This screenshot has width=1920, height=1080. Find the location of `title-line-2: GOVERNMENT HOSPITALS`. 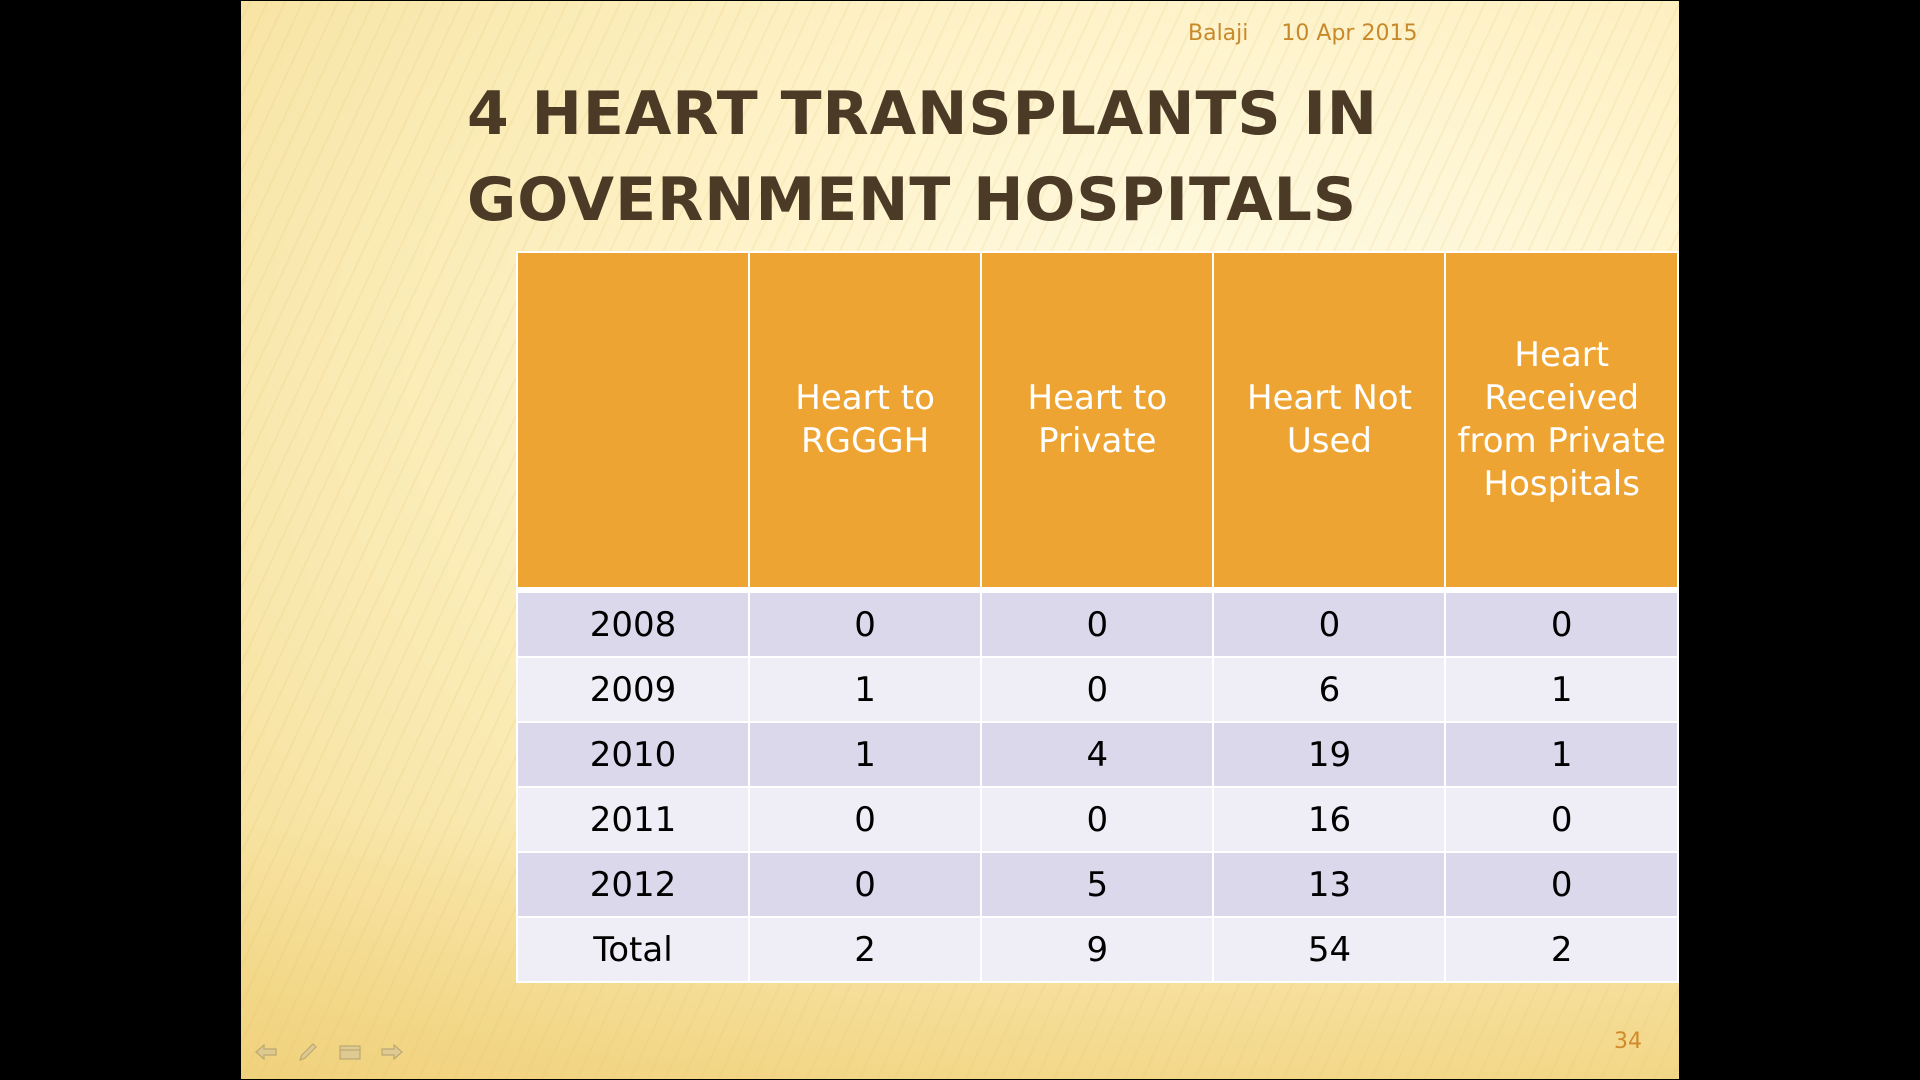

title-line-2: GOVERNMENT HOSPITALS is located at coordinates (912, 200).